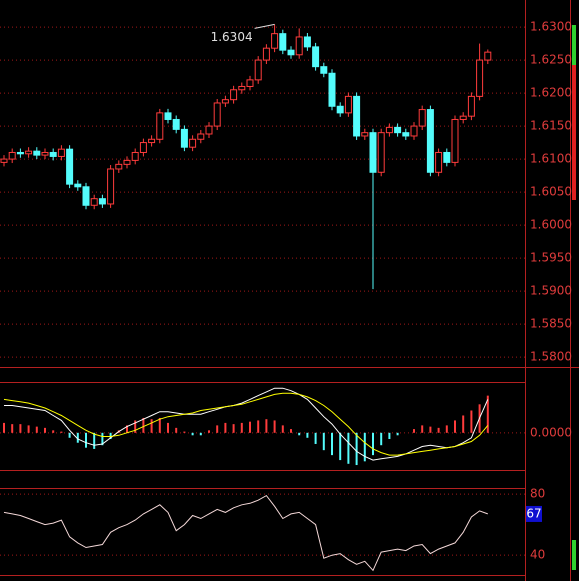  Describe the element at coordinates (551, 27) in the screenshot. I see `y-tick-label: 1.6300` at that location.